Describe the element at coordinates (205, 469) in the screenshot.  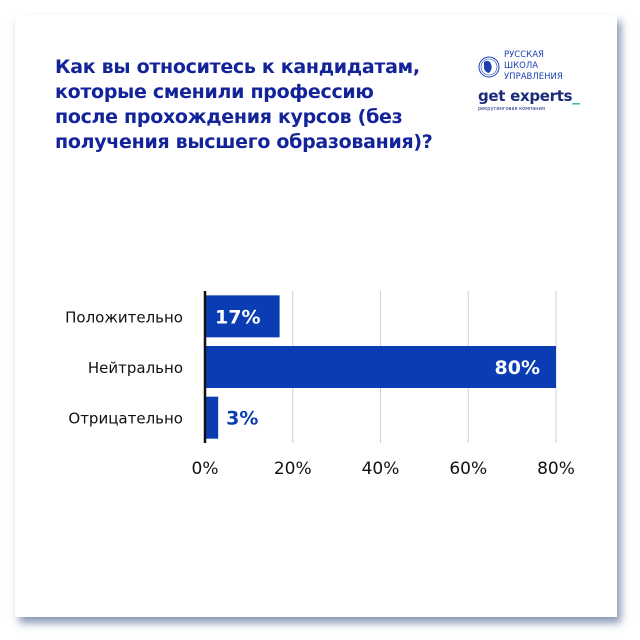
I see `x-tick-label: 0%` at that location.